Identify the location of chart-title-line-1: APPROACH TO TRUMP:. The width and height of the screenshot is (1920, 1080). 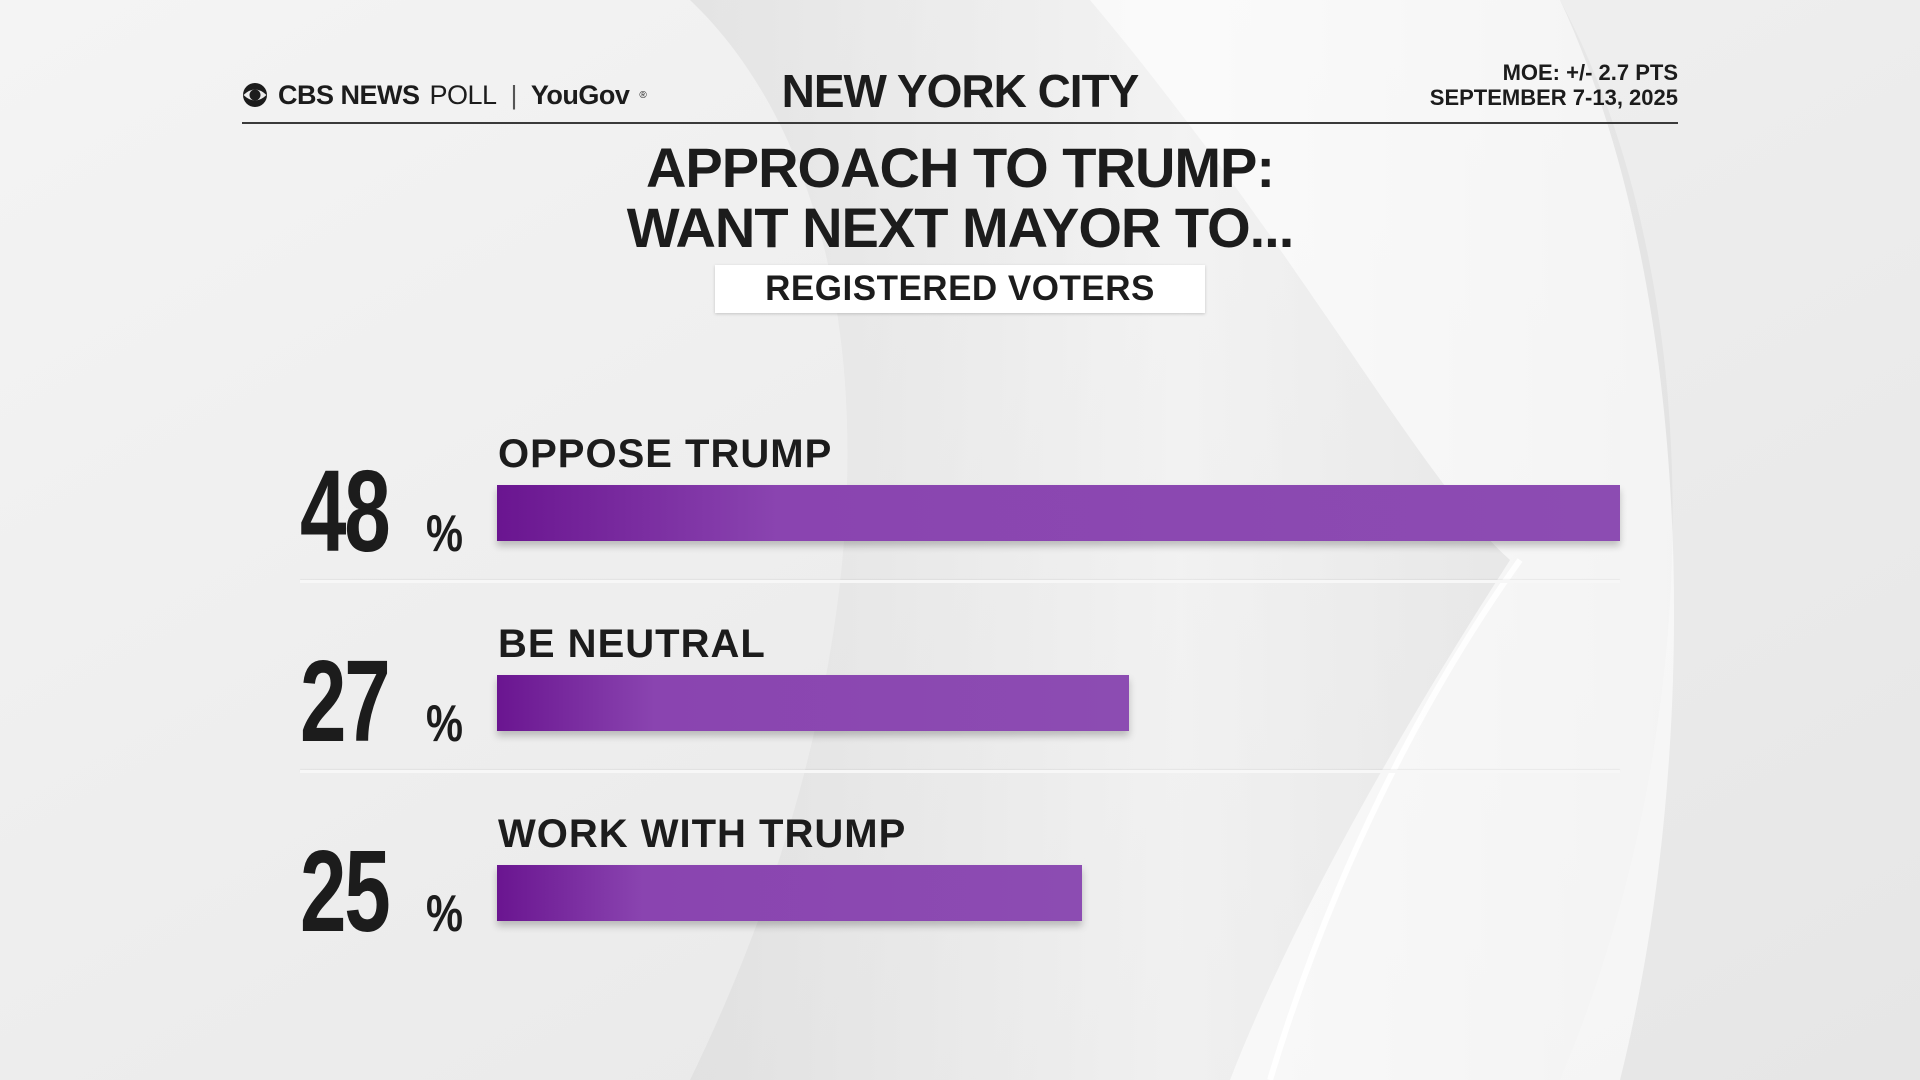
(960, 167).